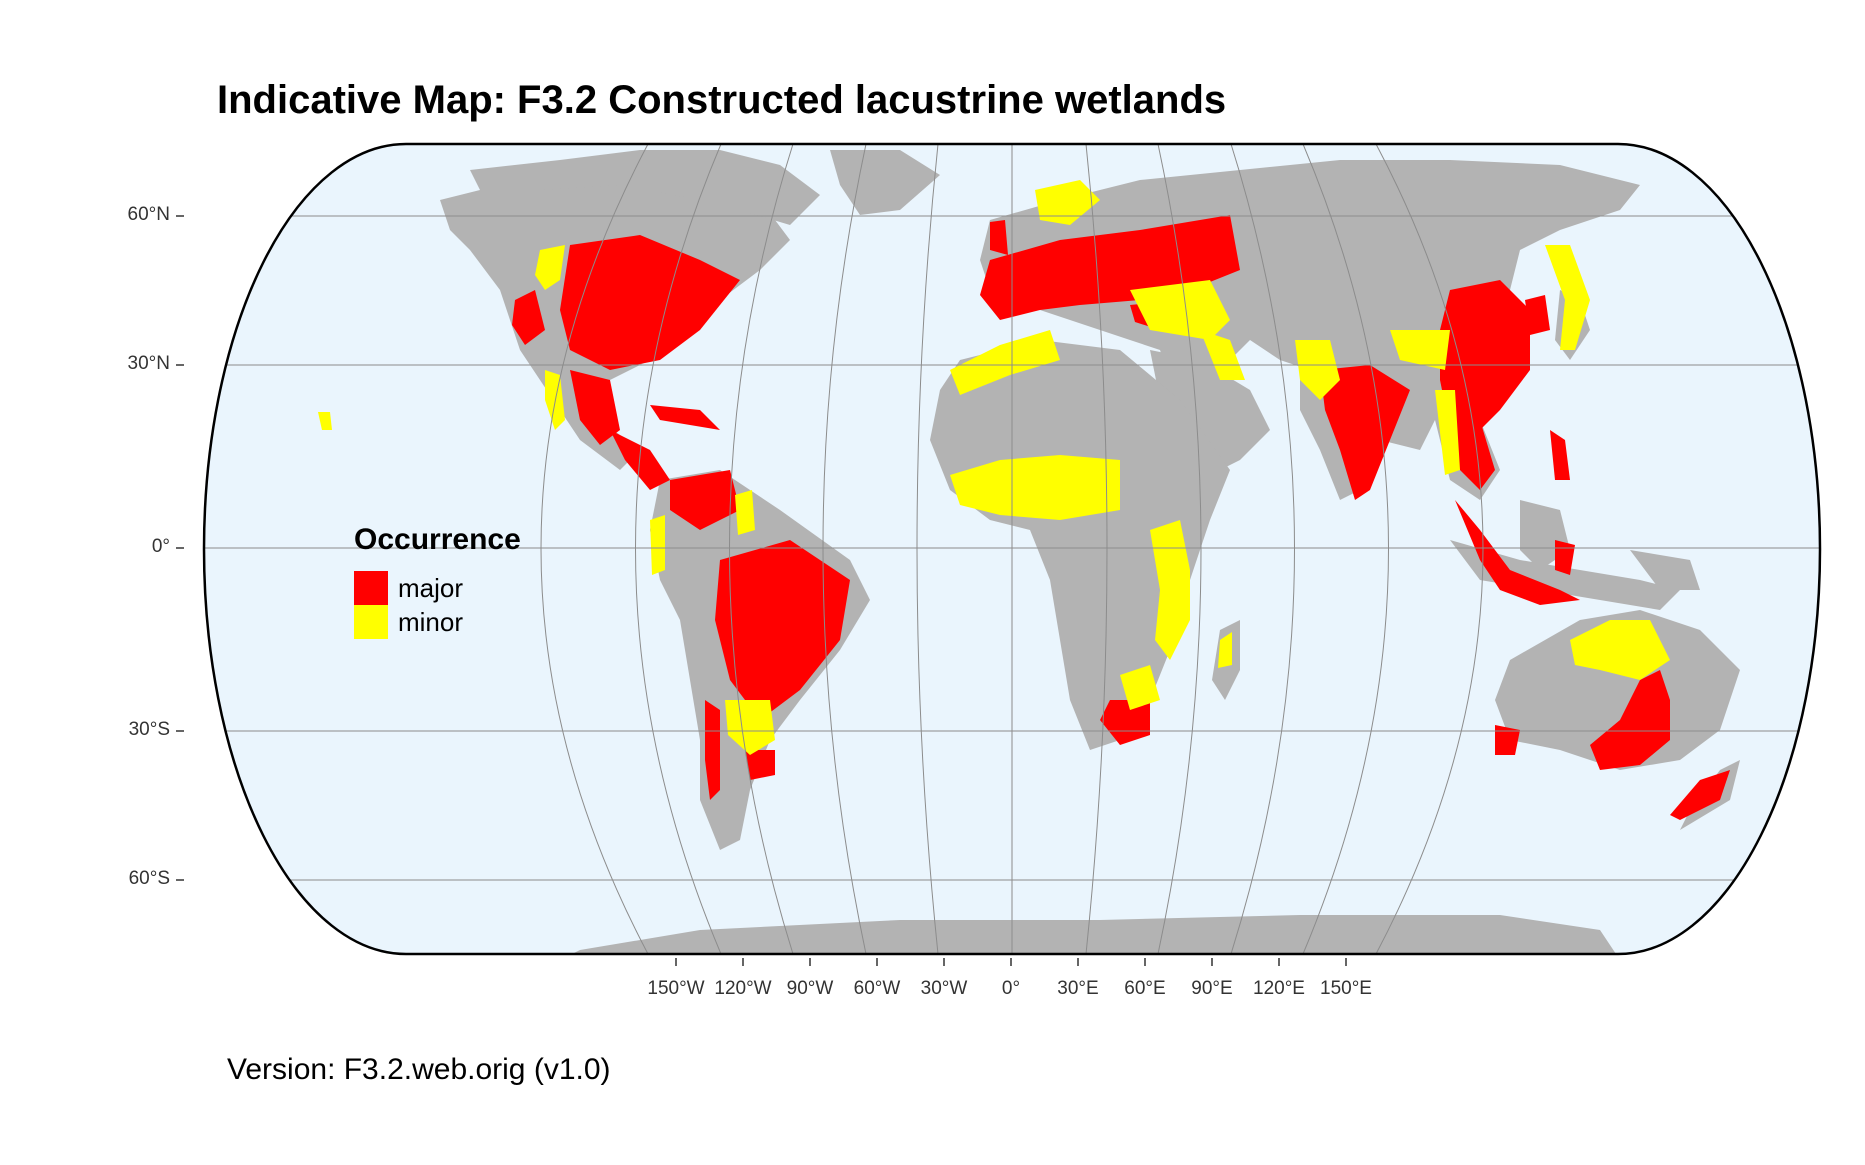  What do you see at coordinates (705, 500) in the screenshot?
I see `major-venezuela-colombia` at bounding box center [705, 500].